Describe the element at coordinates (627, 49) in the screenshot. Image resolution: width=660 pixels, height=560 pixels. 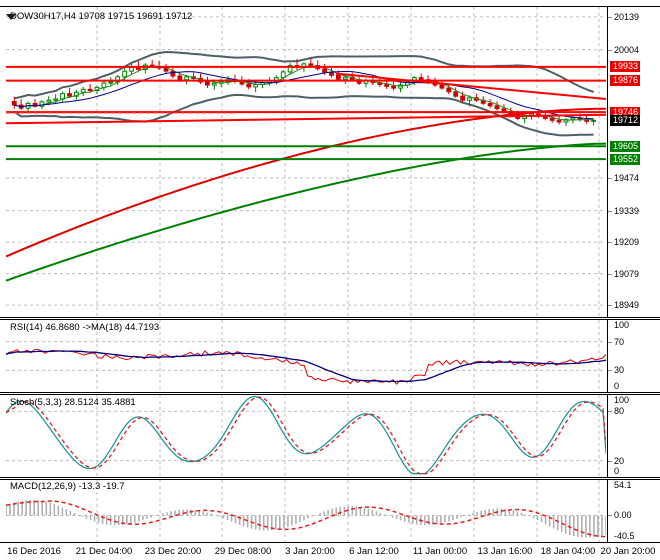
I see `price-axis-label: 20004` at that location.